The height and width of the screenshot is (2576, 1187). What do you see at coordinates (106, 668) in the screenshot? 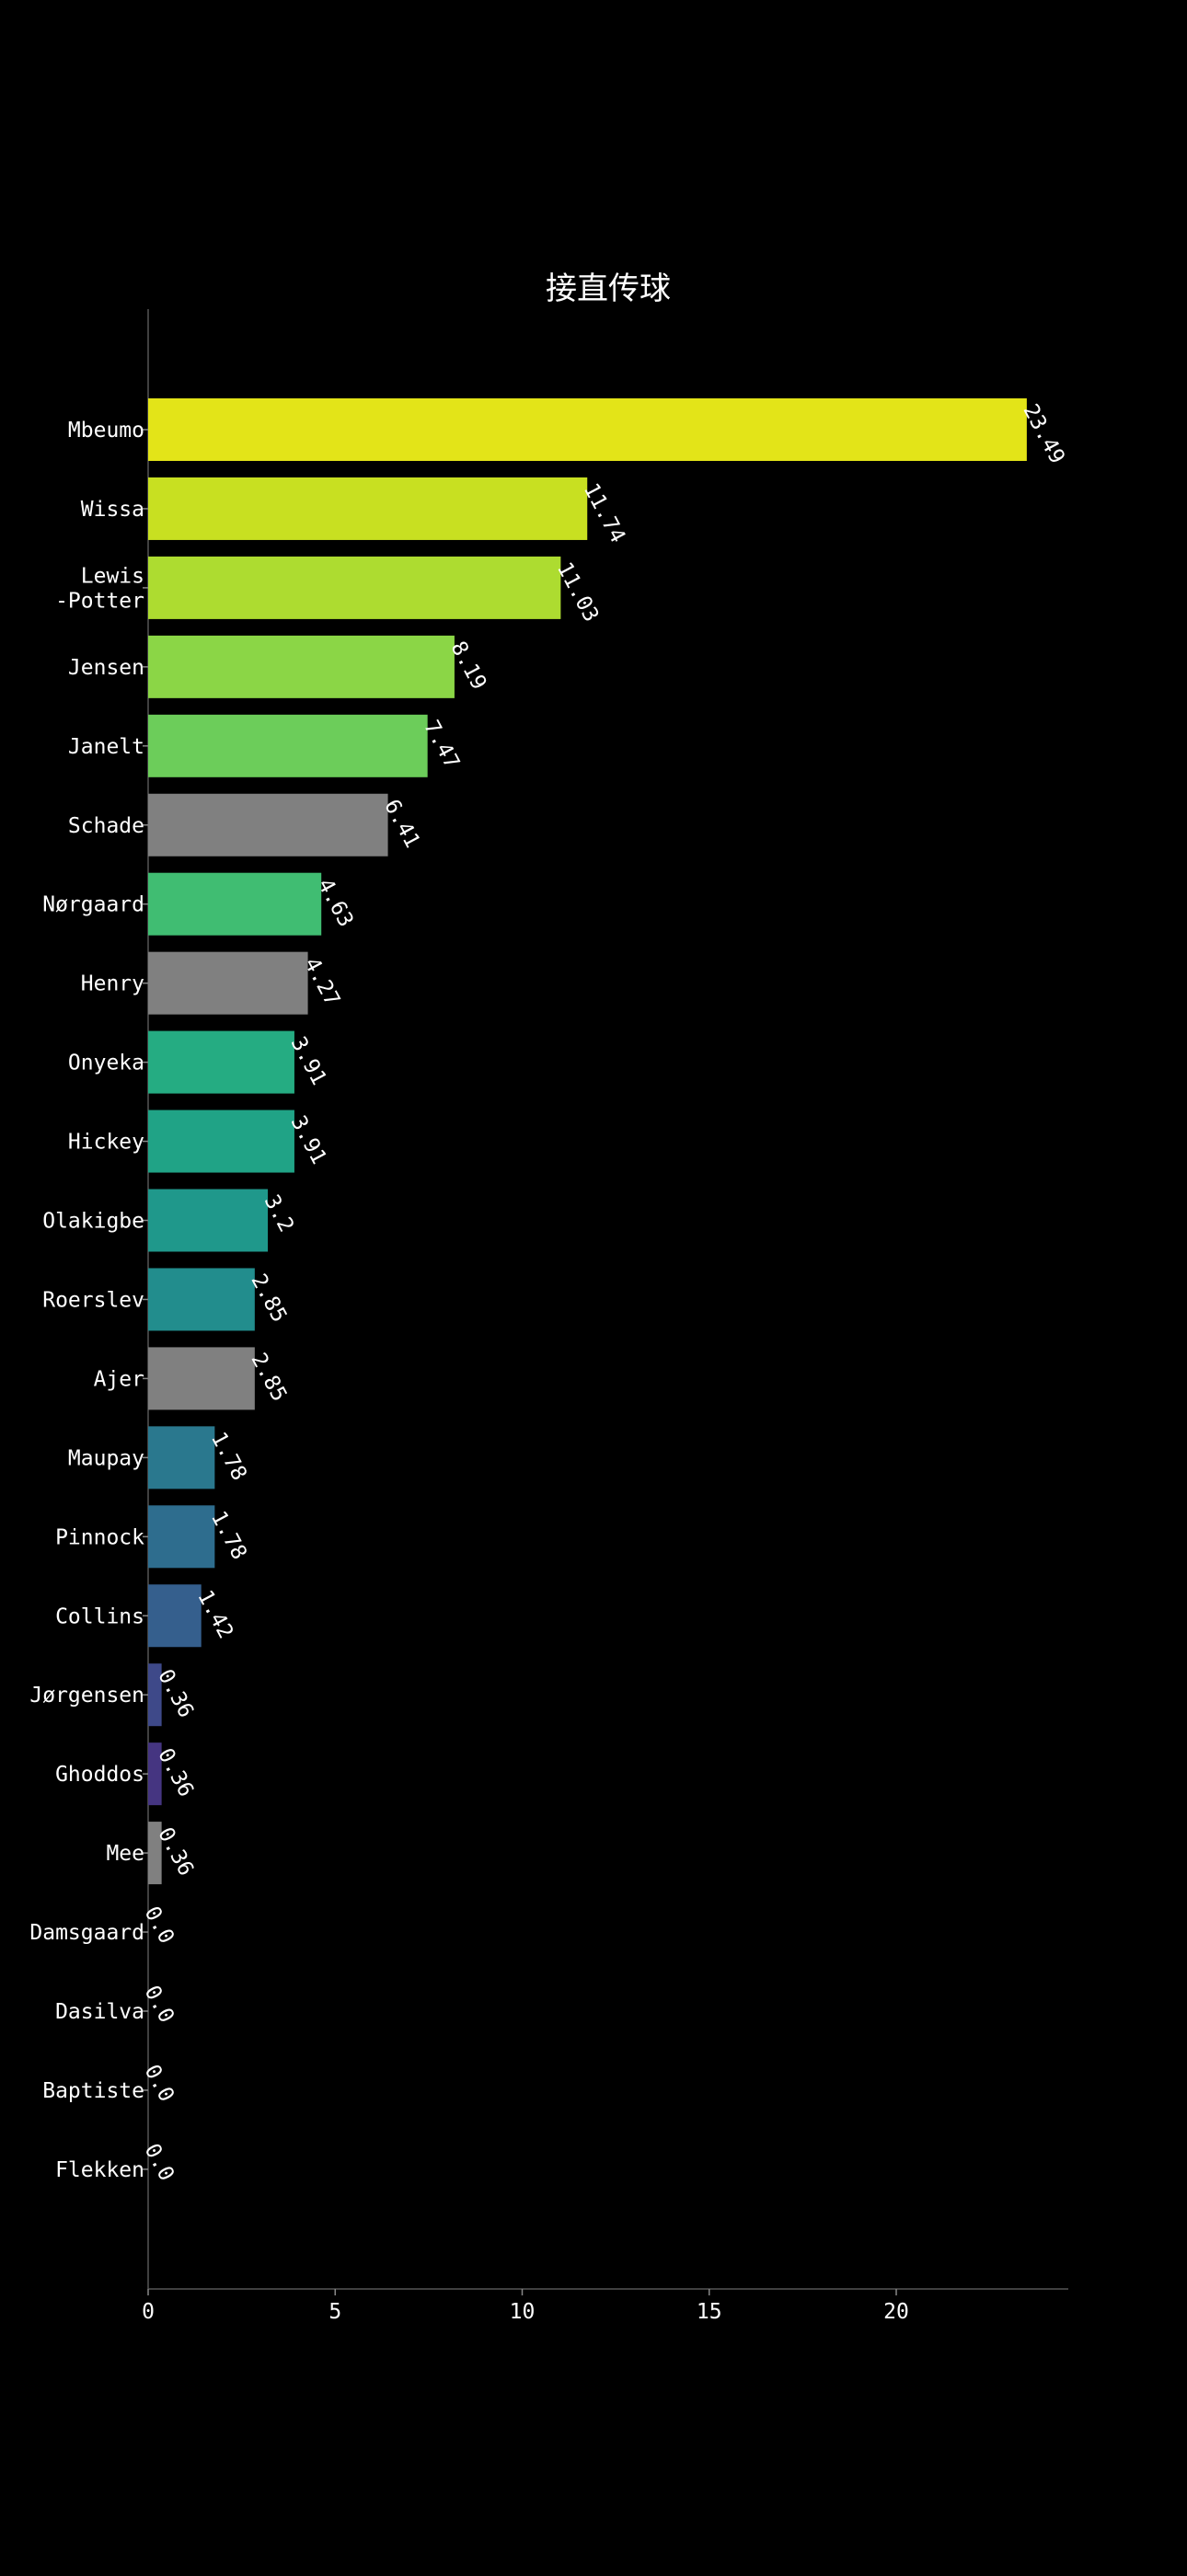
I see `category-label: Jensen` at bounding box center [106, 668].